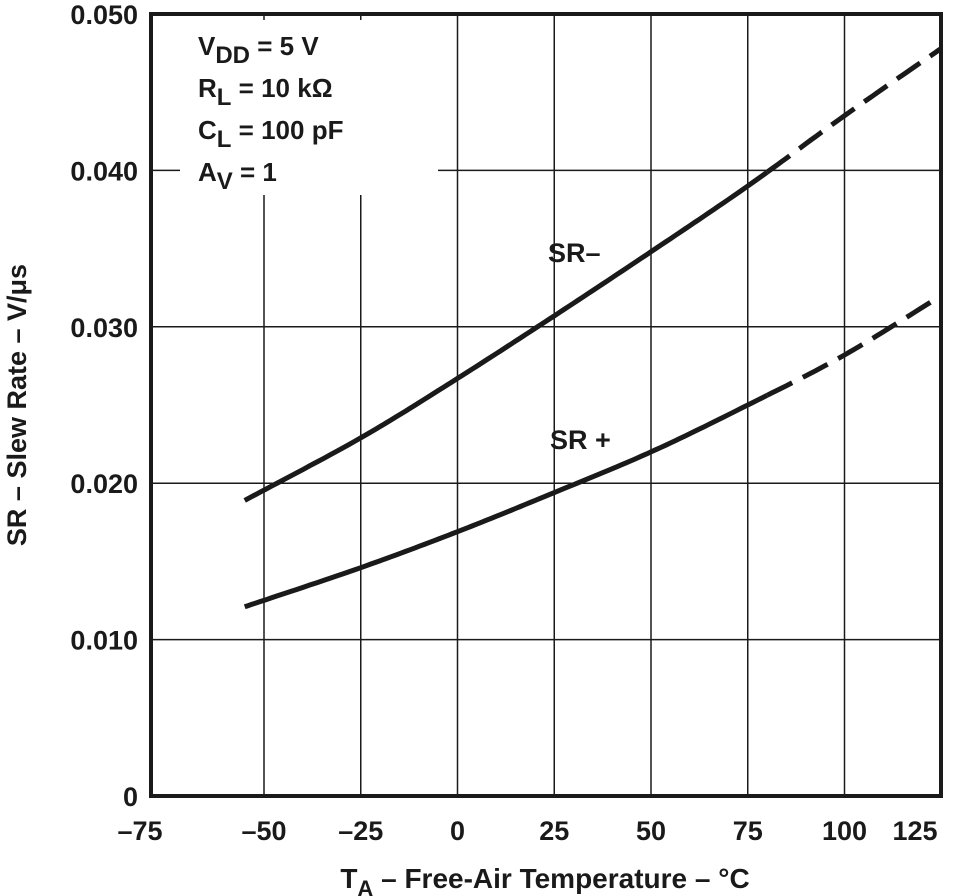  What do you see at coordinates (348, 878) in the screenshot?
I see `x-axis-label-main: T` at bounding box center [348, 878].